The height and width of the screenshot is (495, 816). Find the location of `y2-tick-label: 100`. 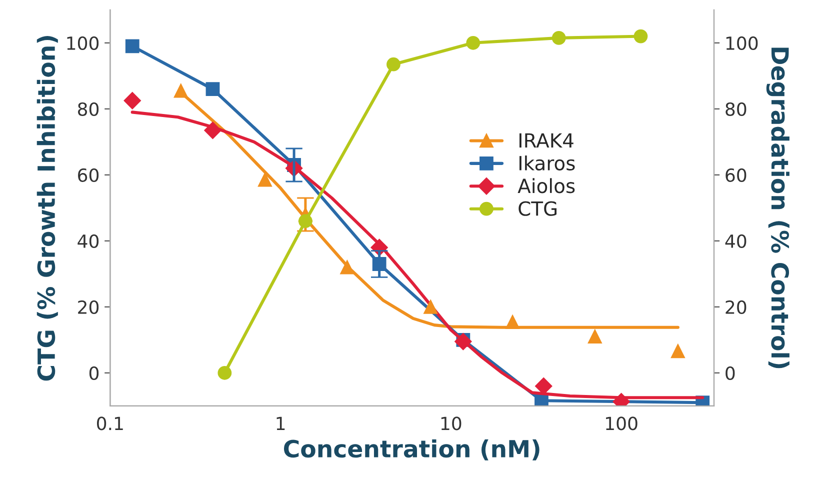

y2-tick-label: 100 is located at coordinates (742, 43).